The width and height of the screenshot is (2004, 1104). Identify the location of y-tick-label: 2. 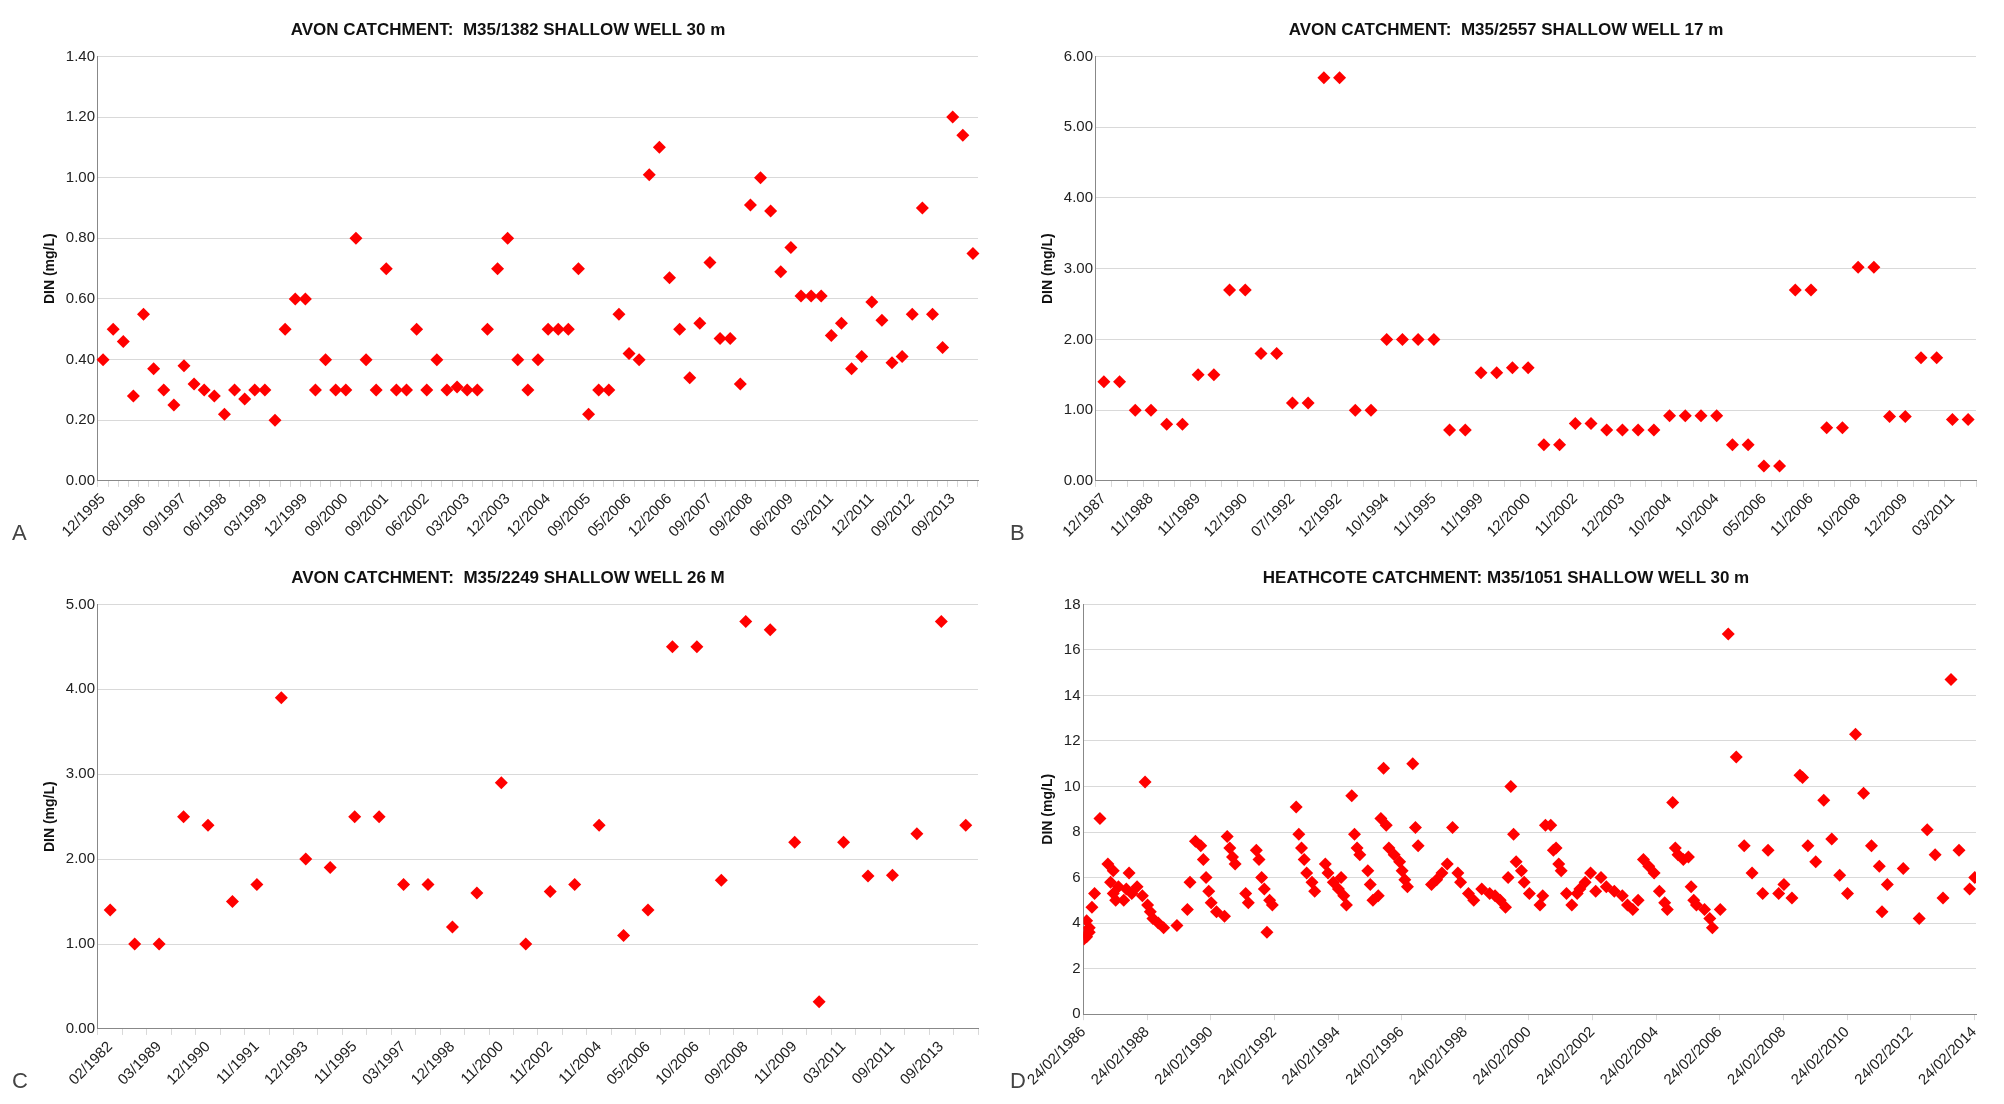
(1076, 967).